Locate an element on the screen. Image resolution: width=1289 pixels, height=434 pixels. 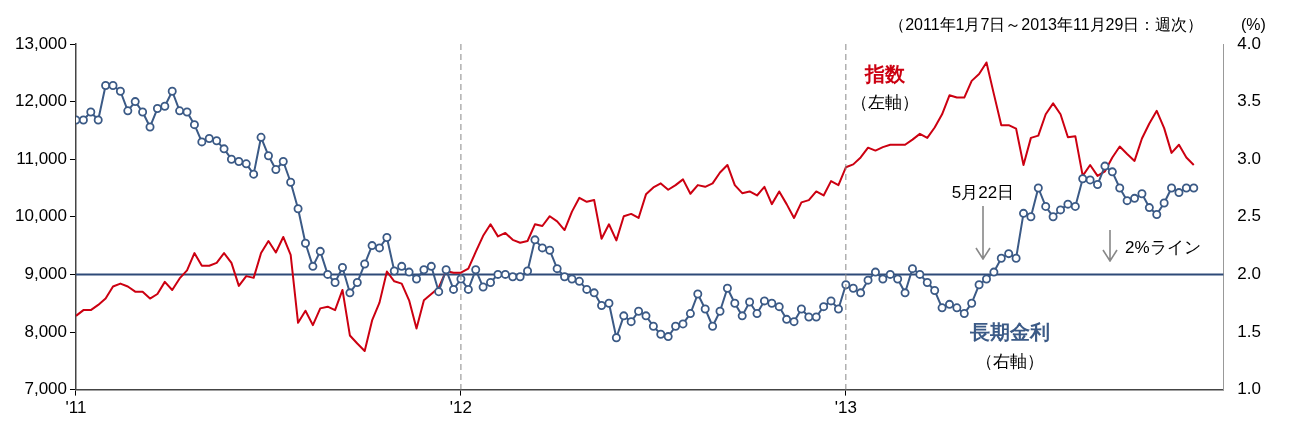
y-tick-label: 10,000 is located at coordinates (41, 216).